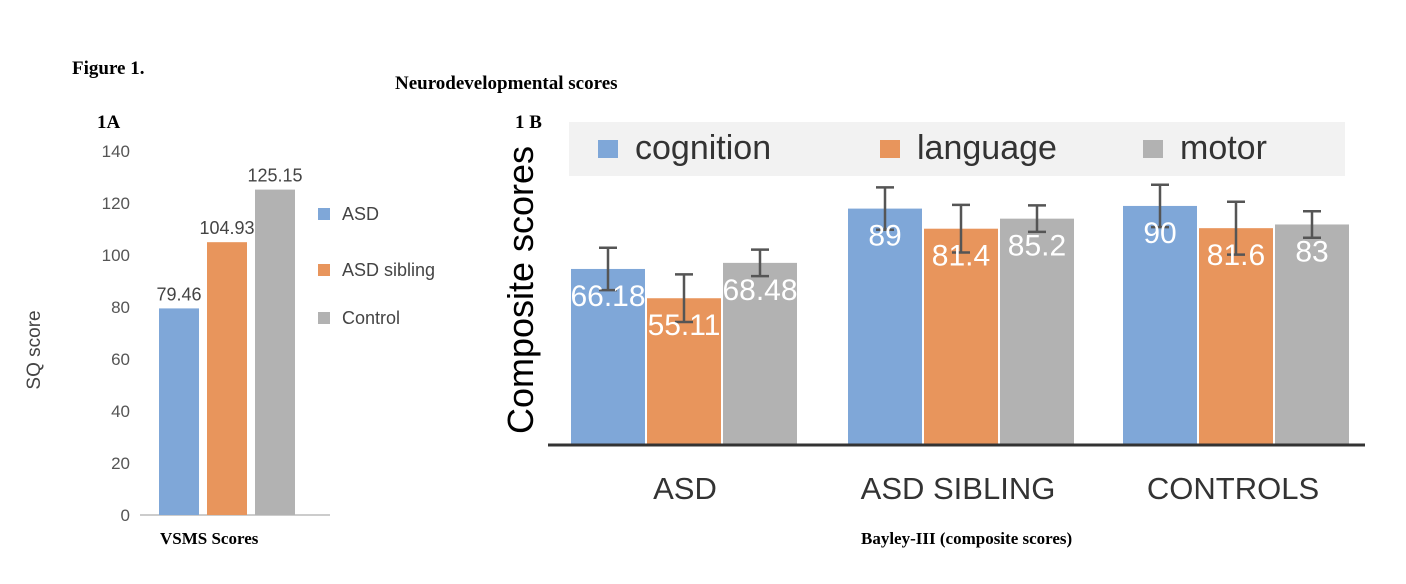 The image size is (1406, 584). I want to click on legend-label: ASD, so click(360, 214).